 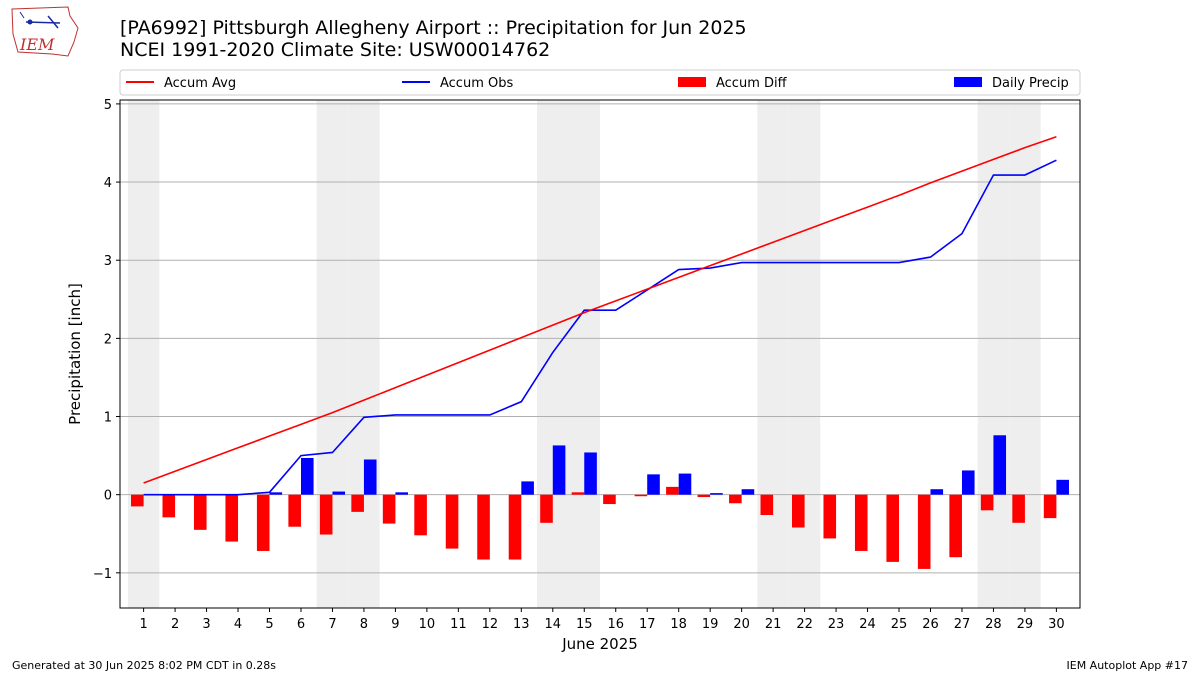 I want to click on x-tick-label: 3, so click(x=206, y=624).